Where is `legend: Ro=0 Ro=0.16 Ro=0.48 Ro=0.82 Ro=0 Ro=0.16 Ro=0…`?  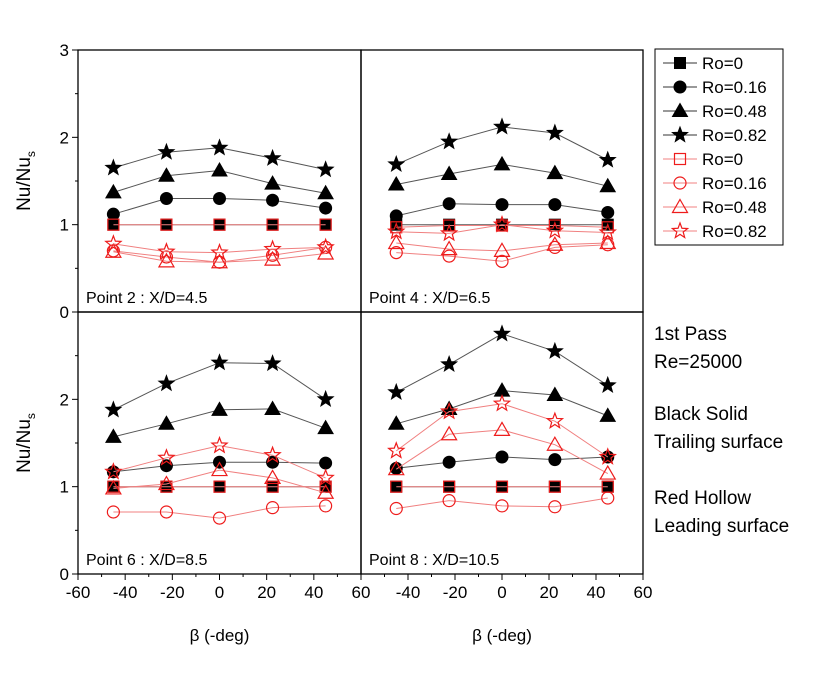
legend: Ro=0 Ro=0.16 Ro=0.48 Ro=0.82 Ro=0 Ro=0.16 Ro=0… is located at coordinates (719, 147).